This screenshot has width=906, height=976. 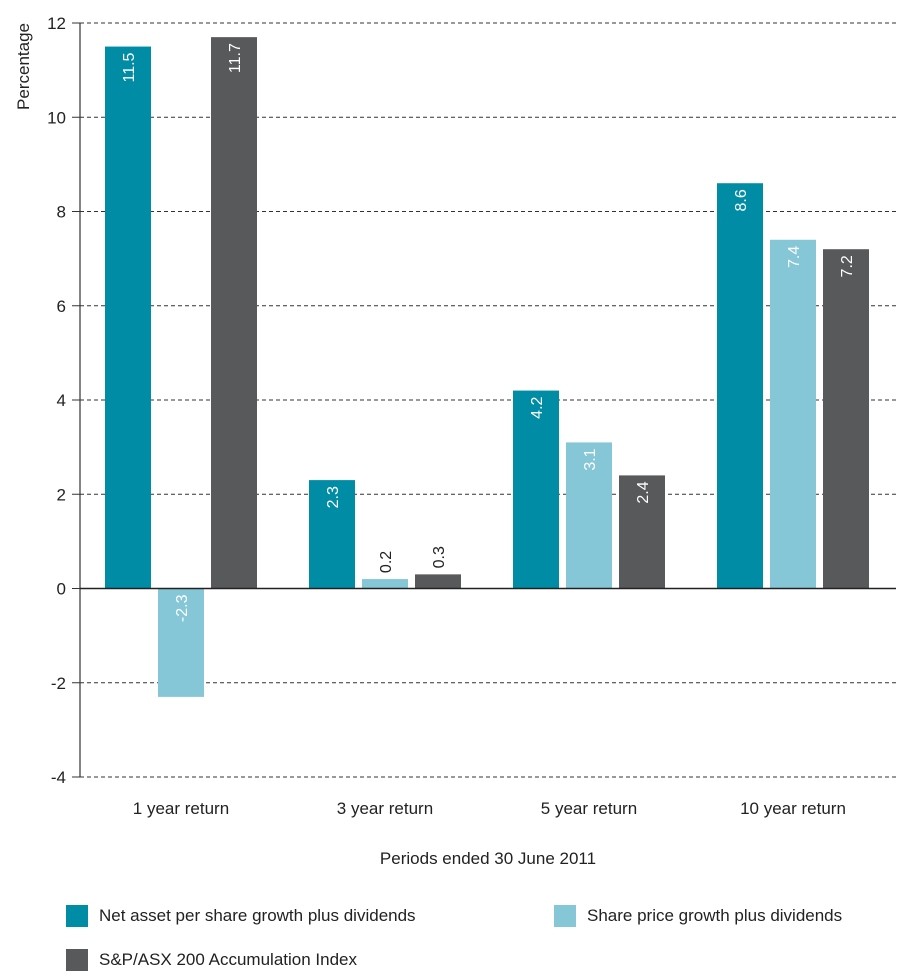 What do you see at coordinates (228, 959) in the screenshot?
I see `legend-label-asx200: S&P/ASX 200 Accumulation Index` at bounding box center [228, 959].